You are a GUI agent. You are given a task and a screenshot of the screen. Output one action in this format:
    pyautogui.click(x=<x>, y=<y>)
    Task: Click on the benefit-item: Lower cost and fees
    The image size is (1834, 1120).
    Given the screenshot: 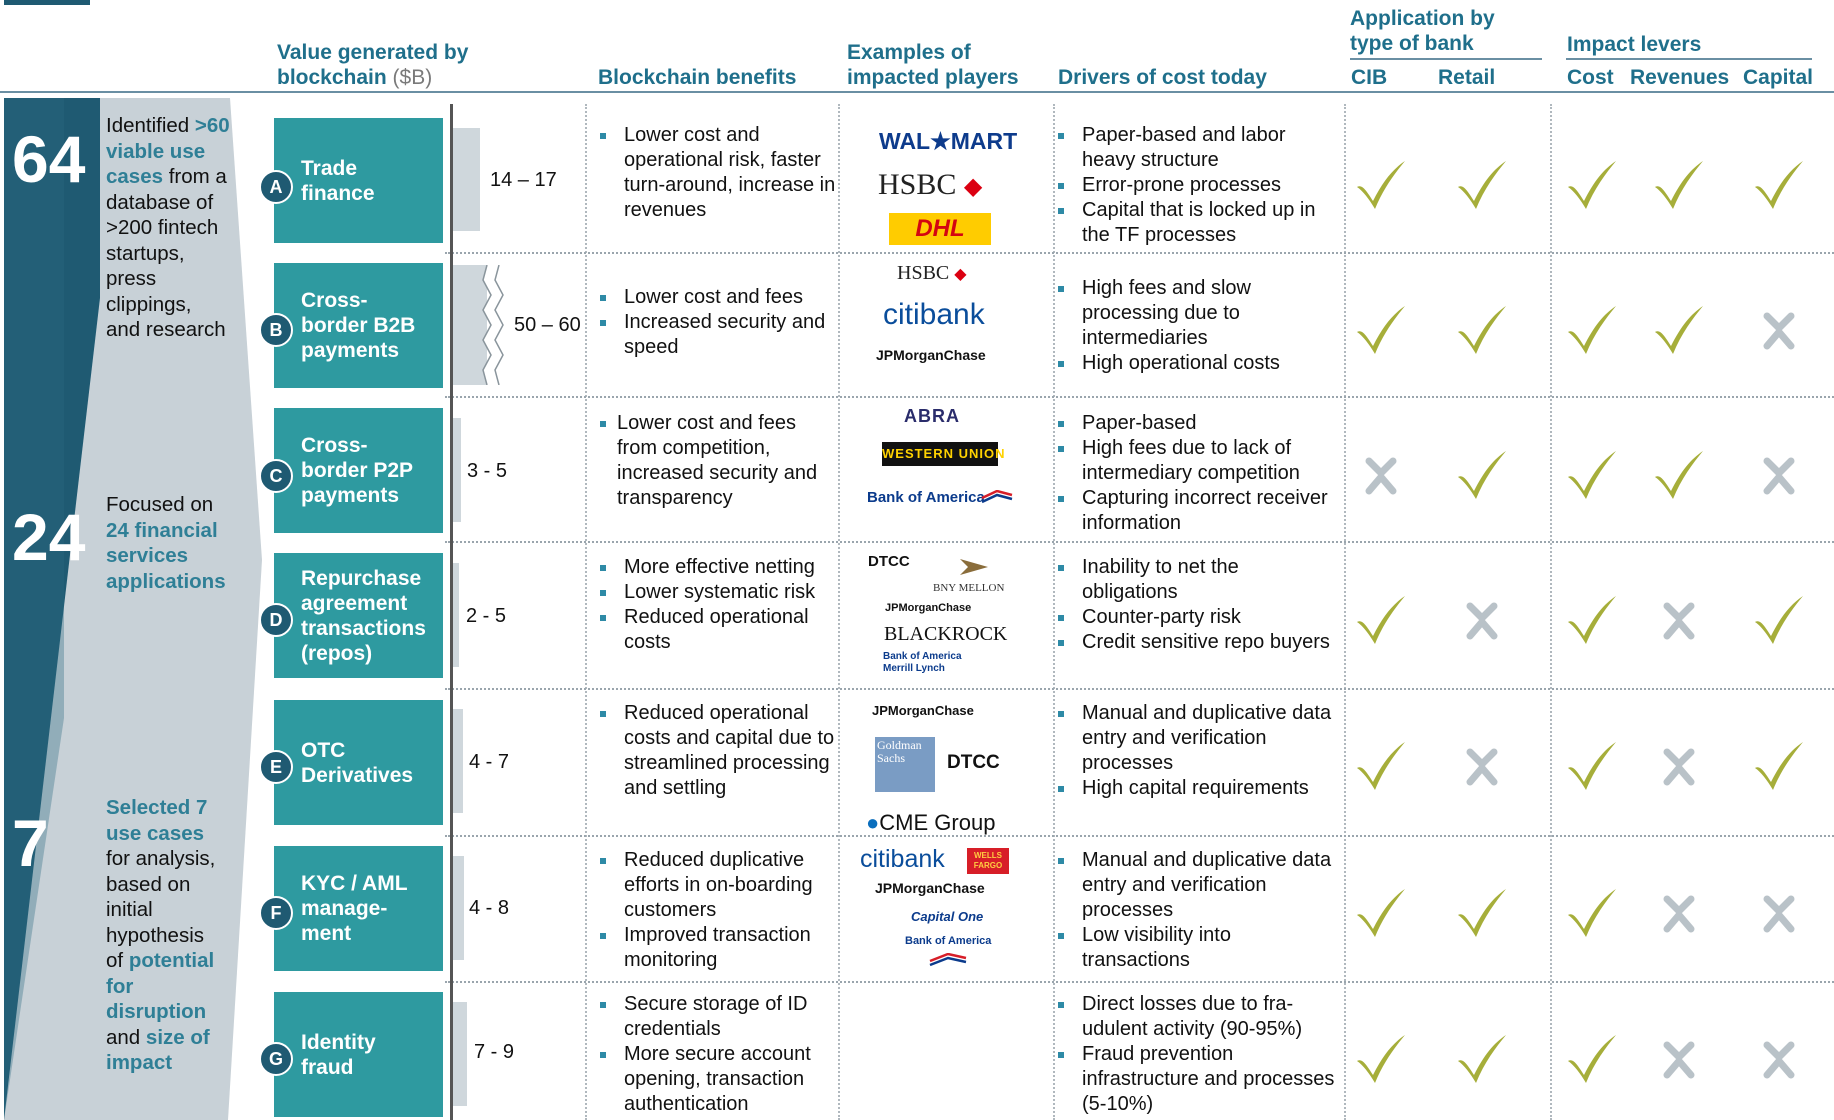 What is the action you would take?
    pyautogui.click(x=719, y=297)
    